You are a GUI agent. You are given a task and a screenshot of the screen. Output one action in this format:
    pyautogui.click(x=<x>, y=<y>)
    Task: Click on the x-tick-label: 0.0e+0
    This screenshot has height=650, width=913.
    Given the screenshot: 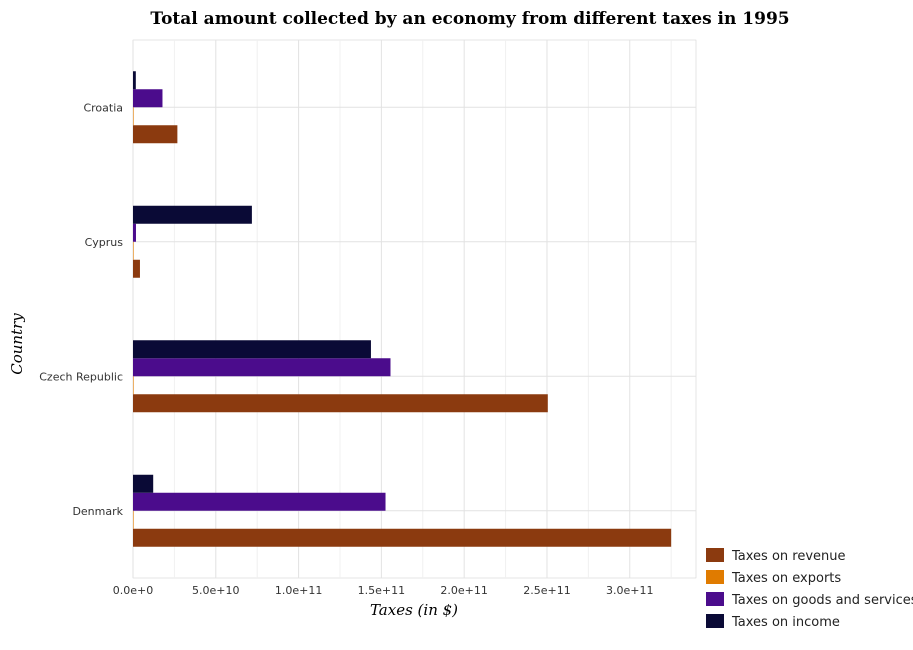 What is the action you would take?
    pyautogui.click(x=133, y=590)
    